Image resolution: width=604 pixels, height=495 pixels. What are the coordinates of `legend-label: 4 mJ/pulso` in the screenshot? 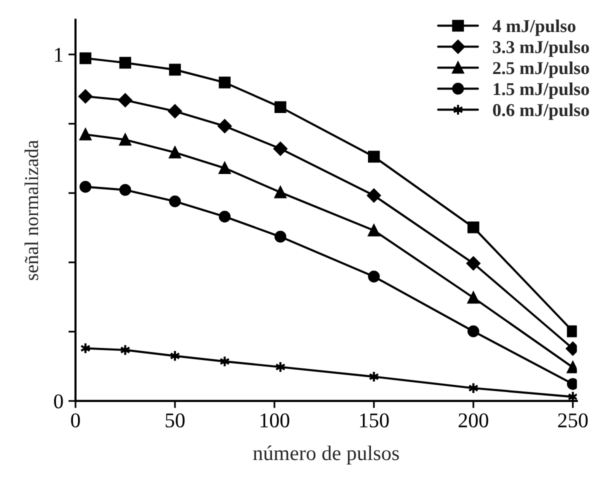 It's located at (534, 28).